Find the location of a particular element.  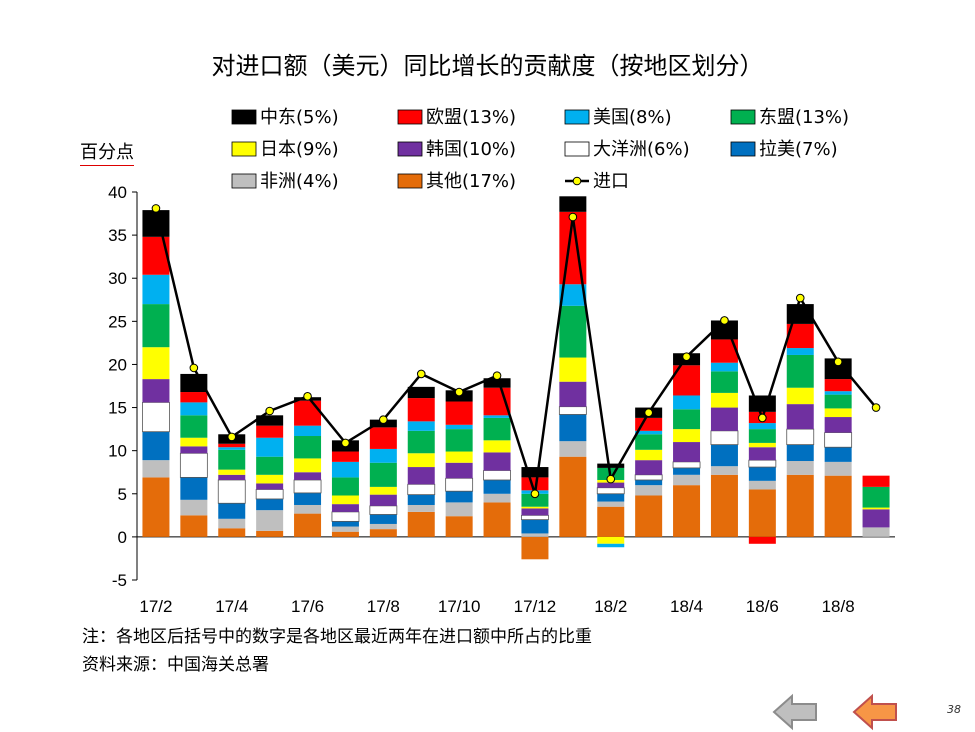

page-number: 38 is located at coordinates (954, 709).